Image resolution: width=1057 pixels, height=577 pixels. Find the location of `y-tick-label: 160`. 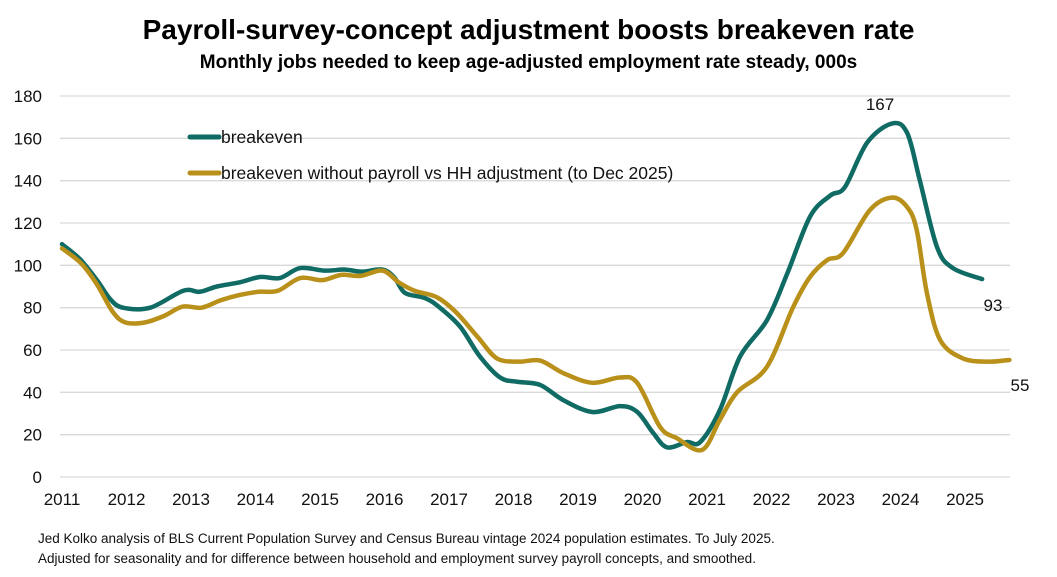

y-tick-label: 160 is located at coordinates (28, 138).